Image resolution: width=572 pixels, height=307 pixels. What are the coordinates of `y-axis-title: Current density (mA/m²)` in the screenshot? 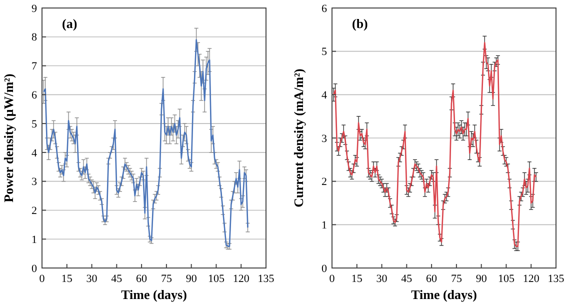 It's located at (298, 138).